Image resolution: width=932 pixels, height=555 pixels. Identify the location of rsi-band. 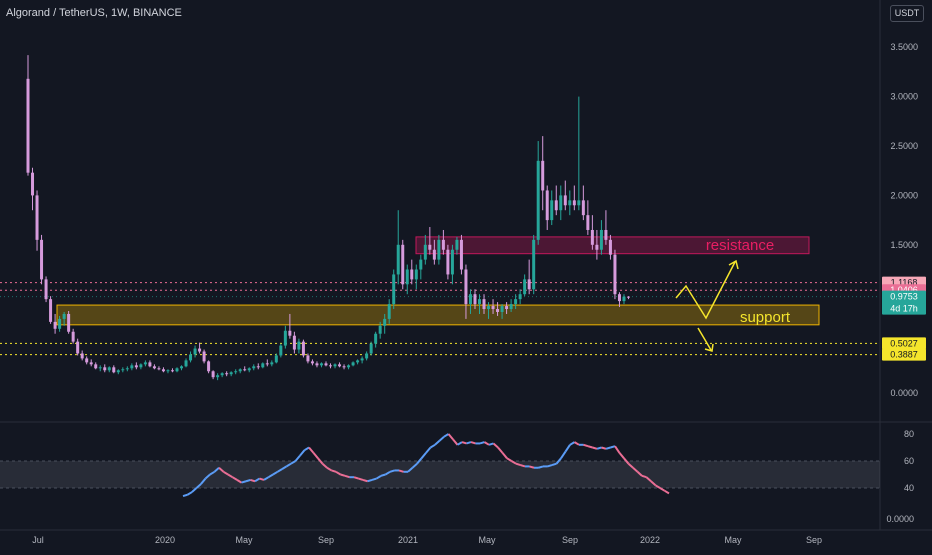
(440, 474).